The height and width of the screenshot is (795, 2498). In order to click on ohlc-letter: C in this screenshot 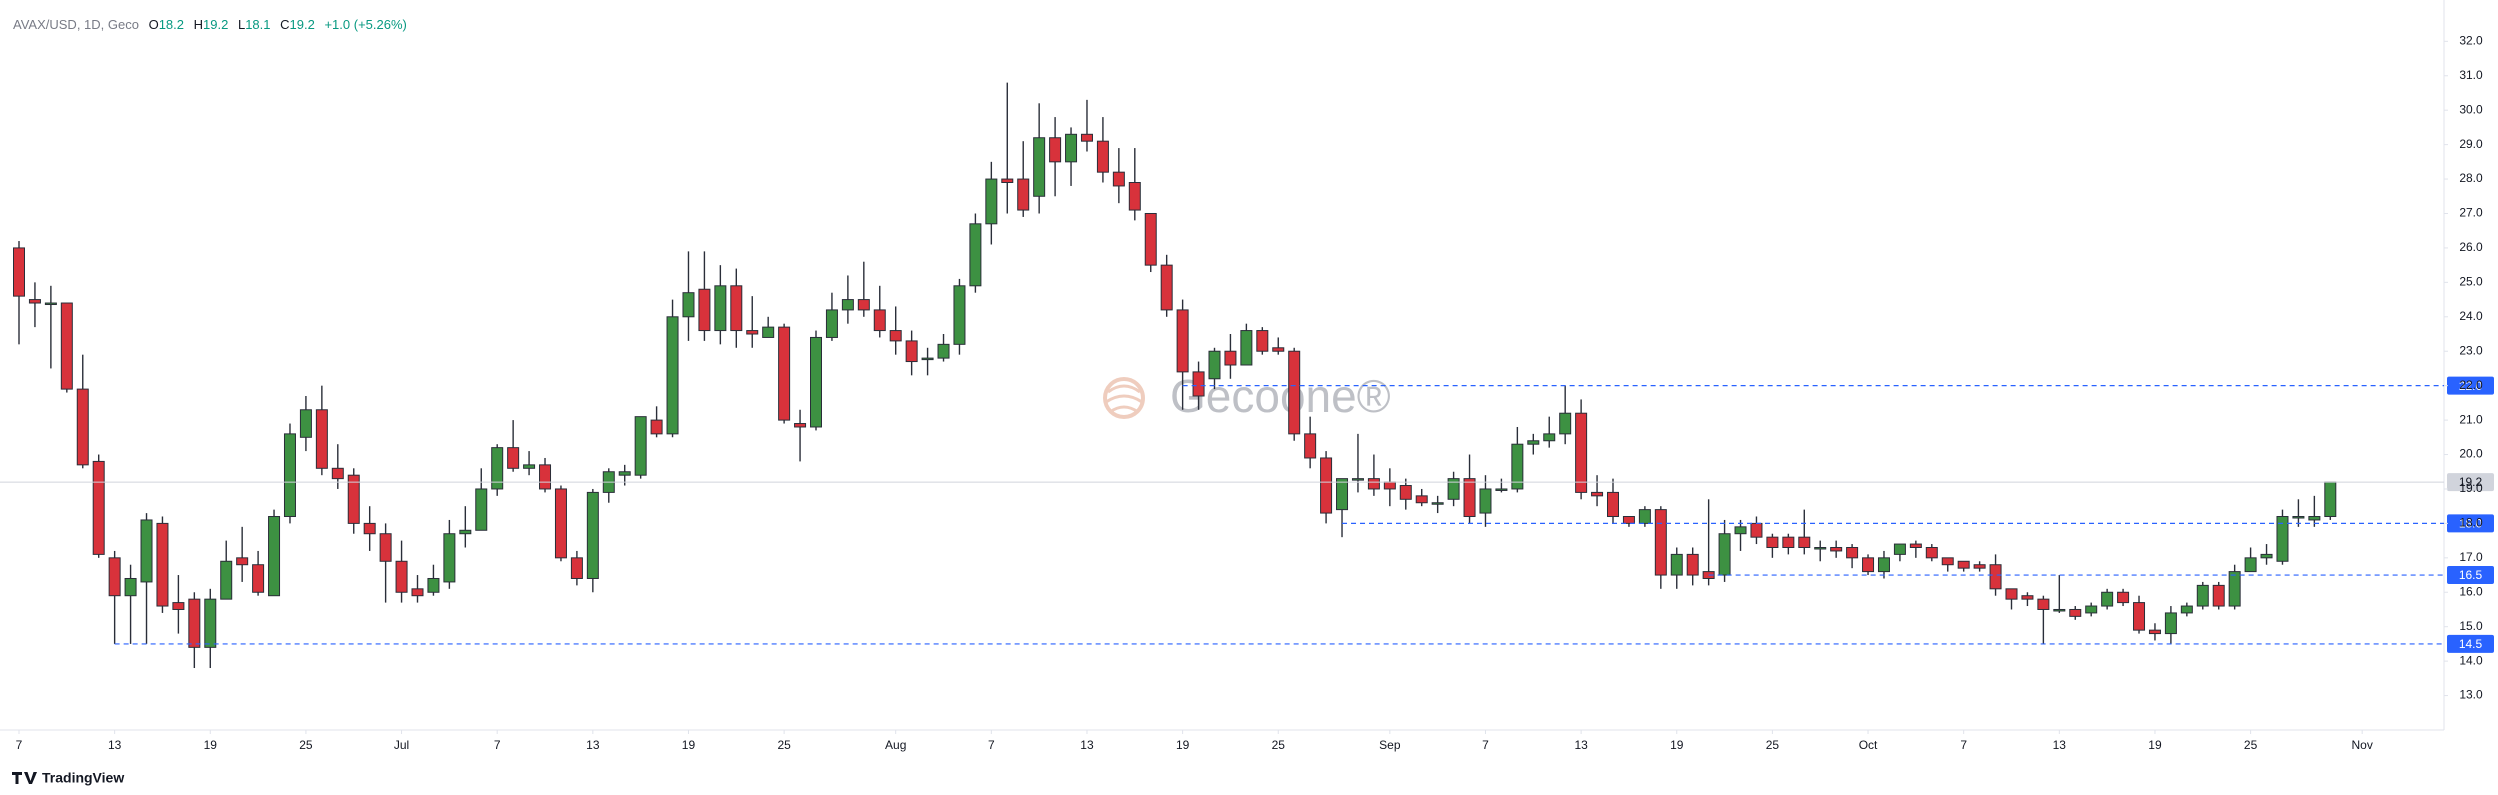, I will do `click(284, 24)`.